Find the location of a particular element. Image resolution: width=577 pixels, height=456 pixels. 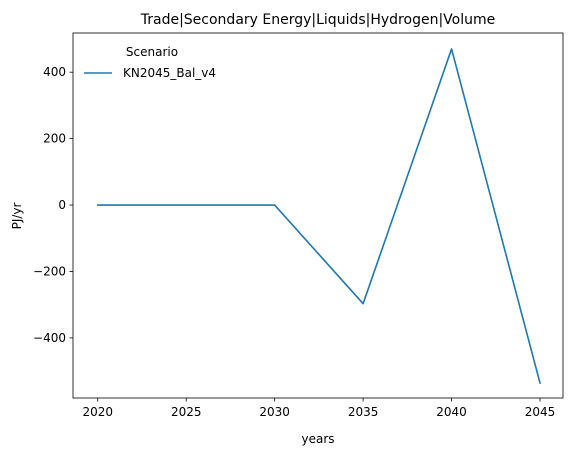

y-tick-label: −200 is located at coordinates (49, 271).